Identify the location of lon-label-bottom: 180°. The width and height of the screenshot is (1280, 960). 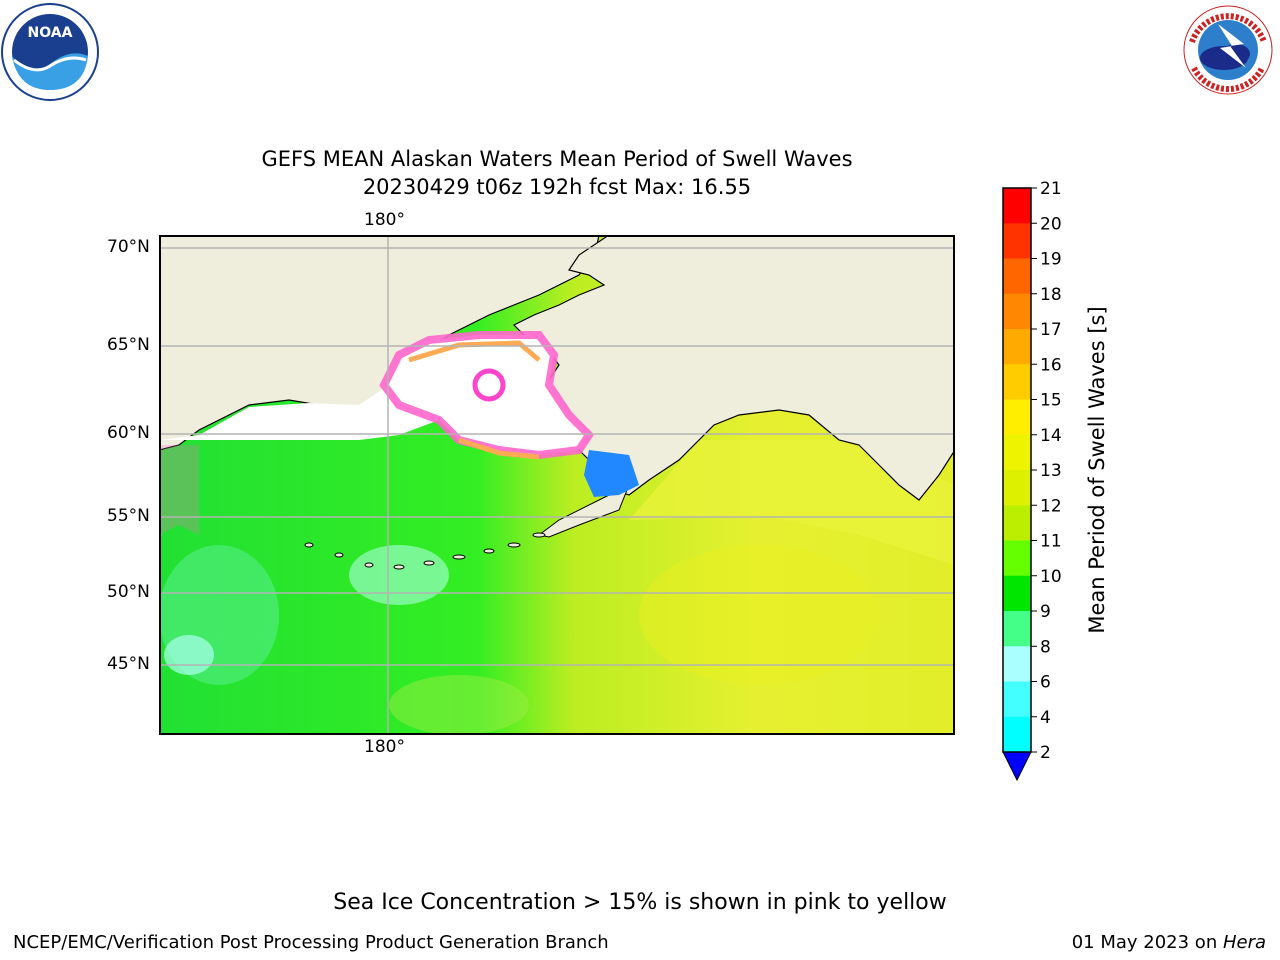
(384, 747).